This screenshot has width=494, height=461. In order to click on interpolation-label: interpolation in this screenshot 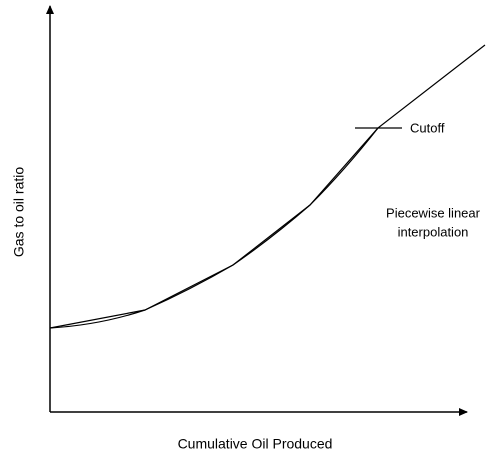, I will do `click(433, 231)`.